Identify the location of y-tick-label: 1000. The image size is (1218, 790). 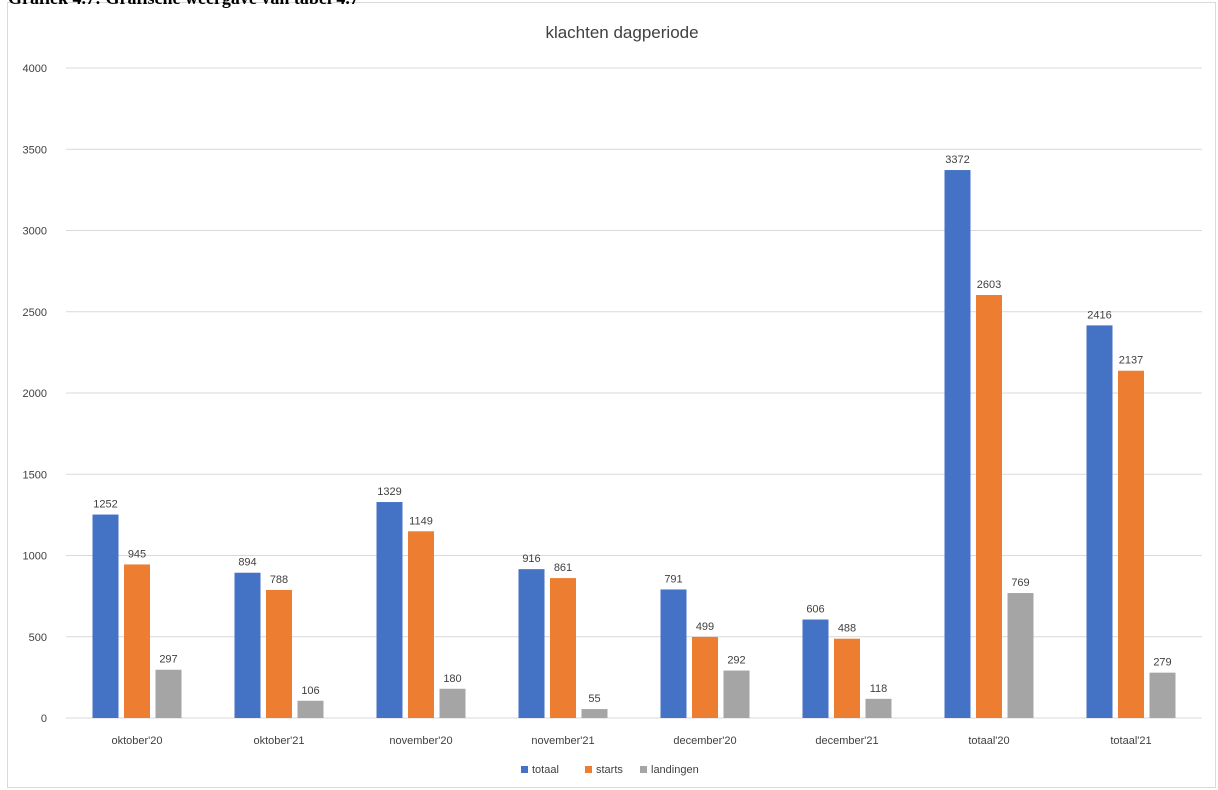
(35, 557).